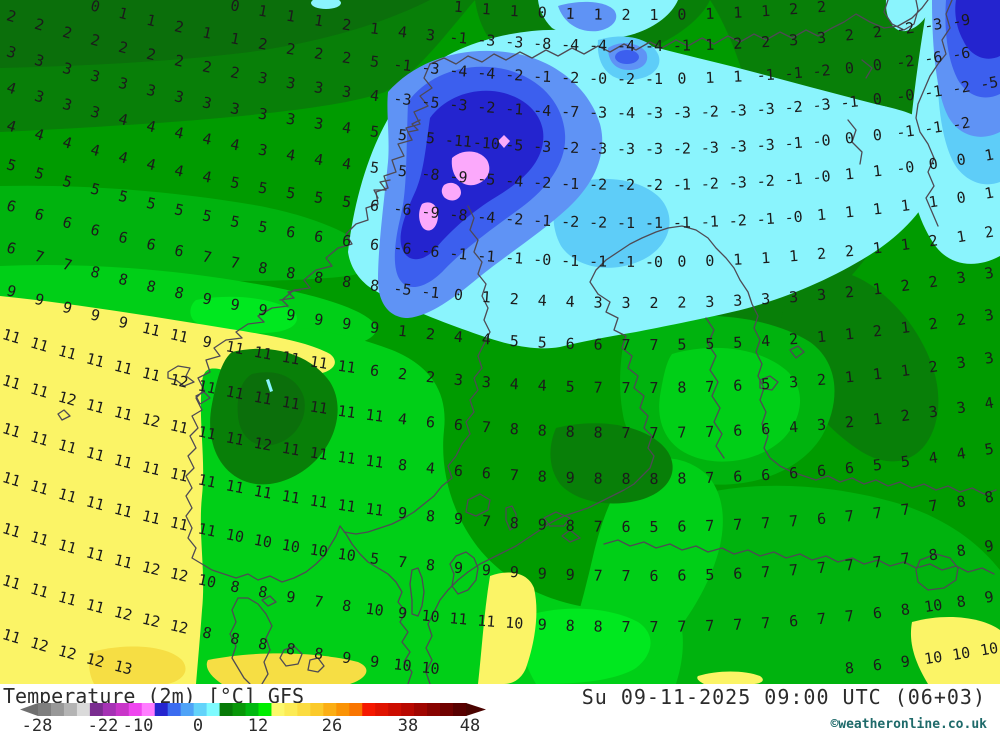 This screenshot has height=733, width=1000. Describe the element at coordinates (470, 724) in the screenshot. I see `scale-tick-label: 48` at that location.